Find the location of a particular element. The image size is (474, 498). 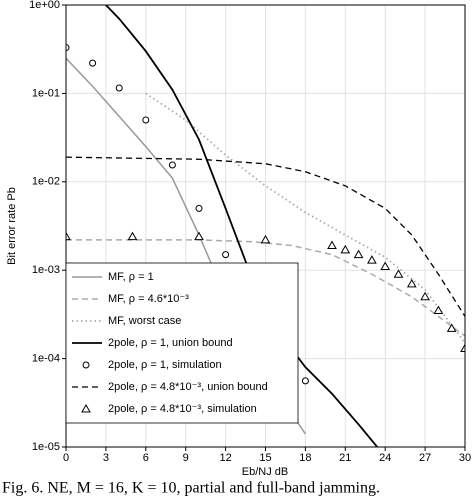

x-tick-label: 9 is located at coordinates (186, 458).